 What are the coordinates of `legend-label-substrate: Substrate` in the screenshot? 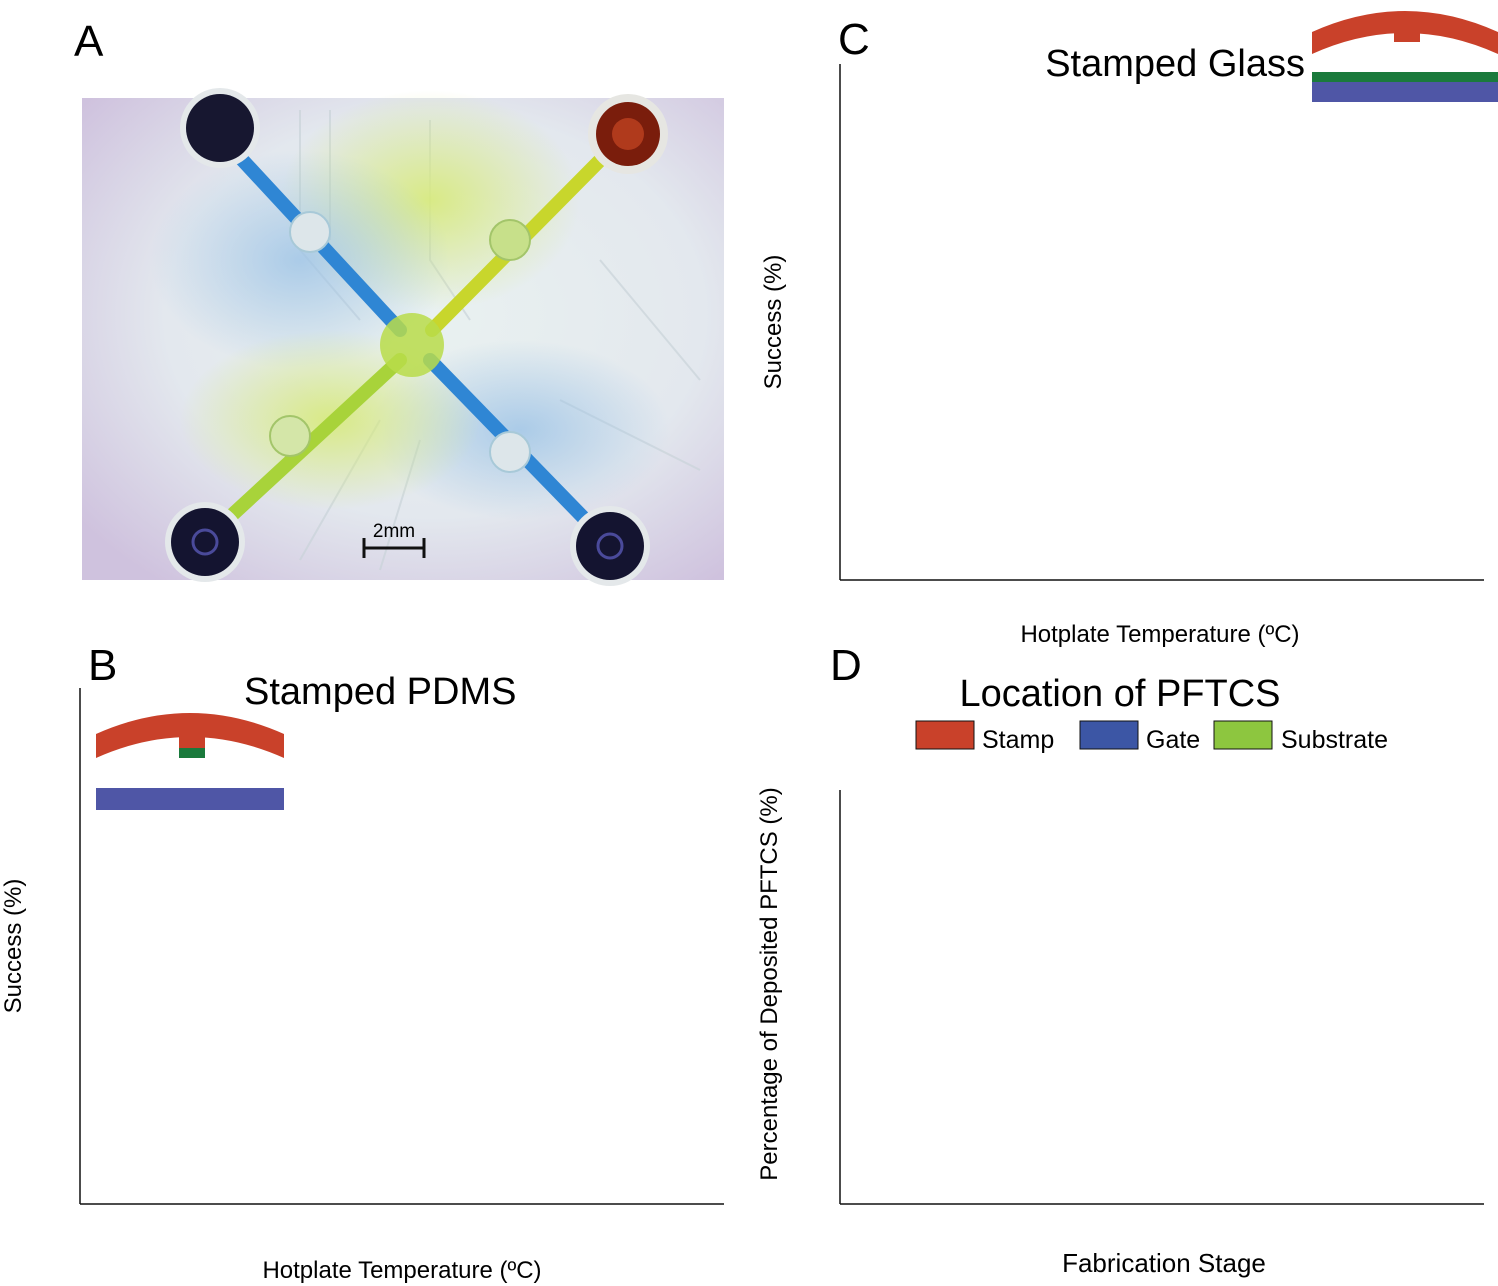 It's located at (1334, 740).